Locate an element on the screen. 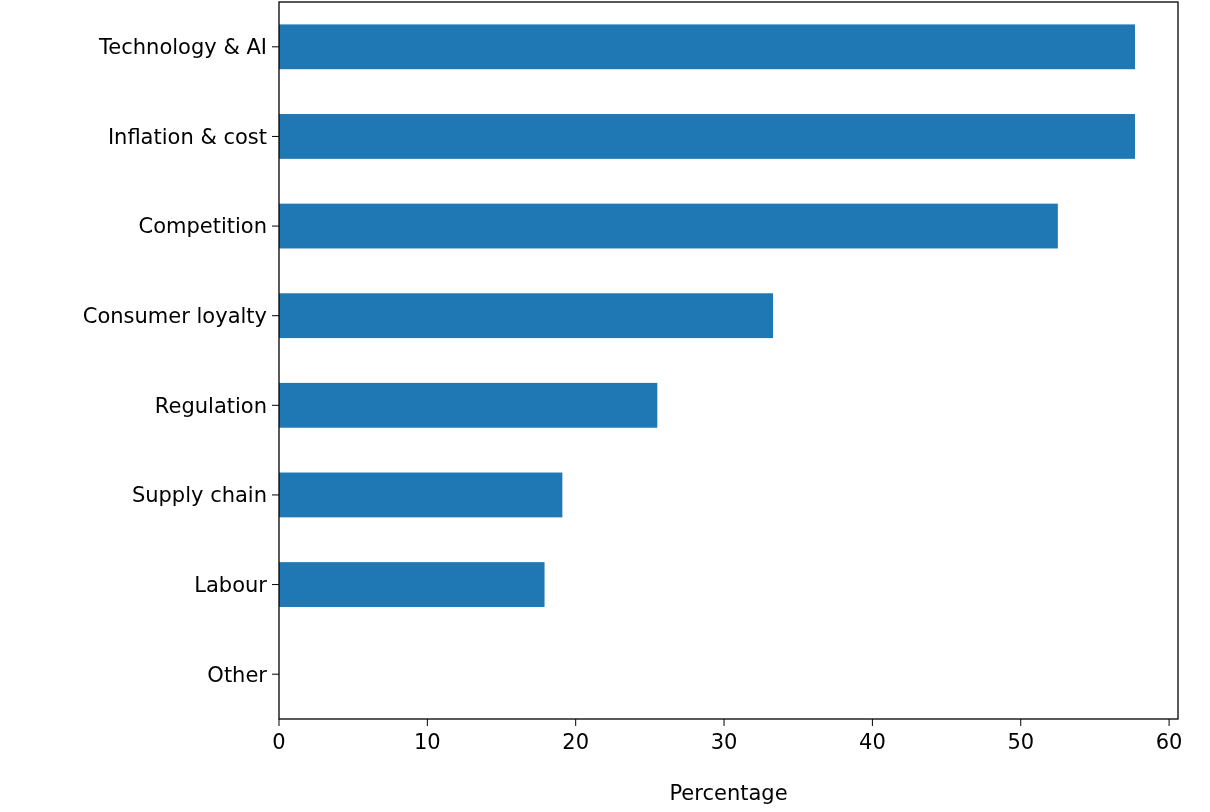  x-tick-label: 30 is located at coordinates (724, 742).